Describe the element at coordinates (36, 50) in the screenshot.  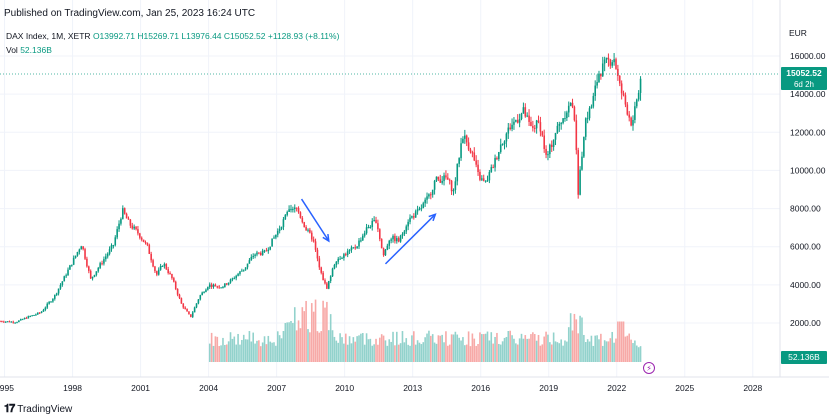
I see `legend-vol-value: 52.136B` at that location.